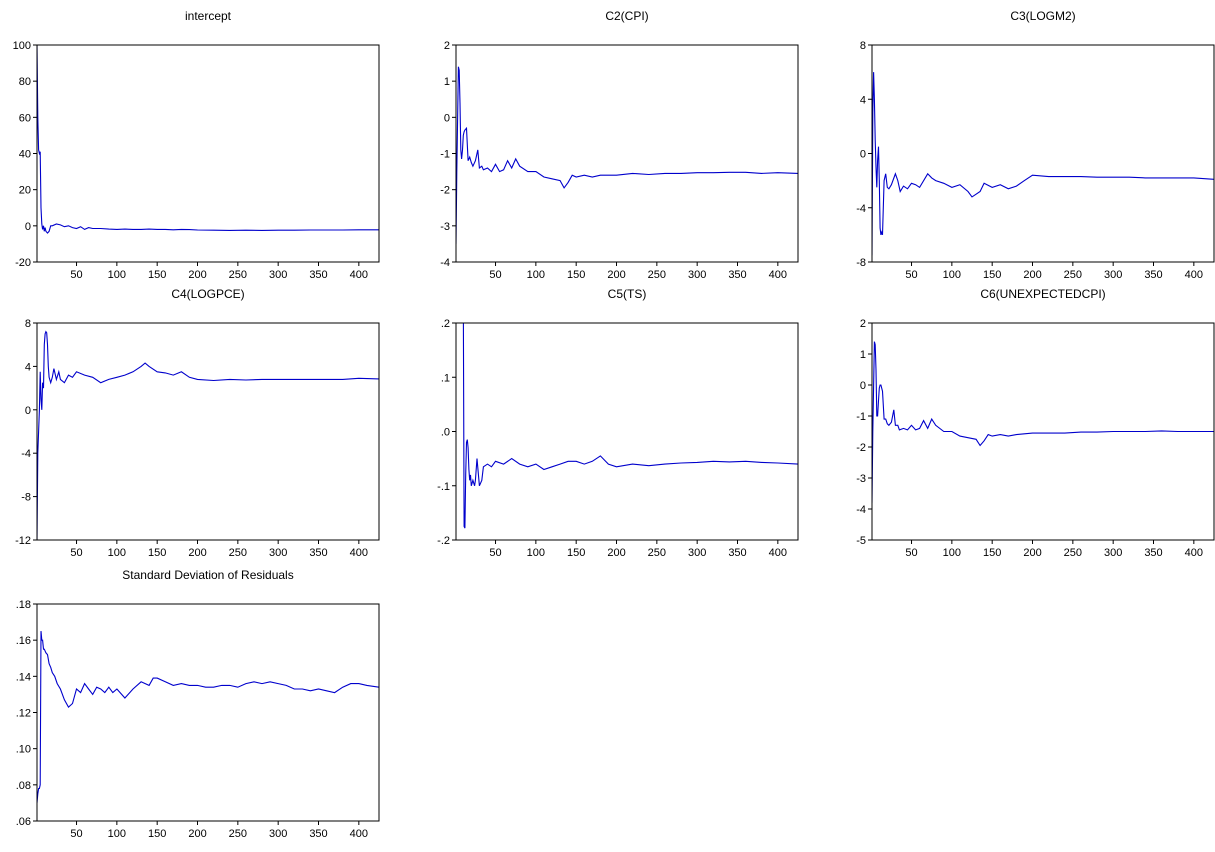 The height and width of the screenshot is (852, 1215). Describe the element at coordinates (445, 433) in the screenshot. I see `y-tick-label: .0` at that location.